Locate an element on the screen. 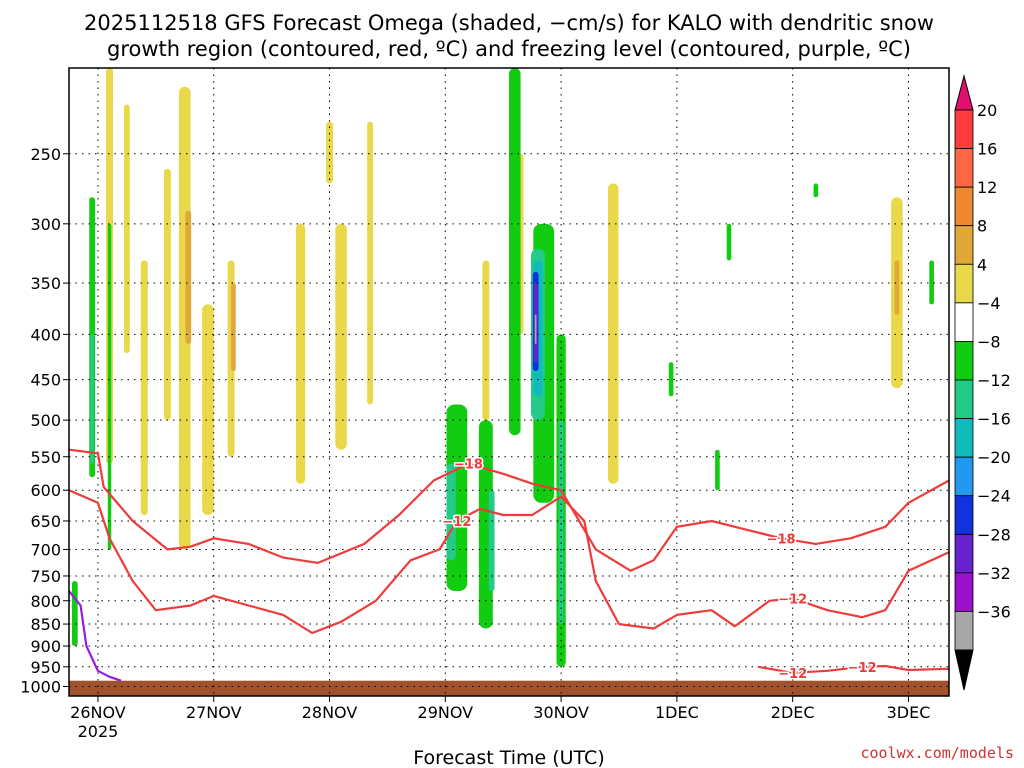 Image resolution: width=1024 pixels, height=768 pixels. y-tick-label: 950 is located at coordinates (45, 667).